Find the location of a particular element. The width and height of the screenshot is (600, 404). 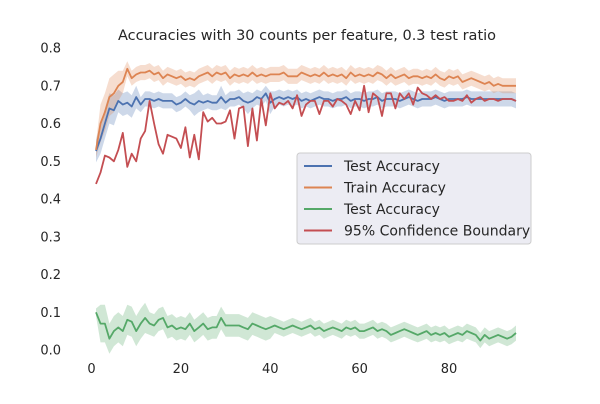

legend-label: 95% Confidence Boundary is located at coordinates (437, 232).